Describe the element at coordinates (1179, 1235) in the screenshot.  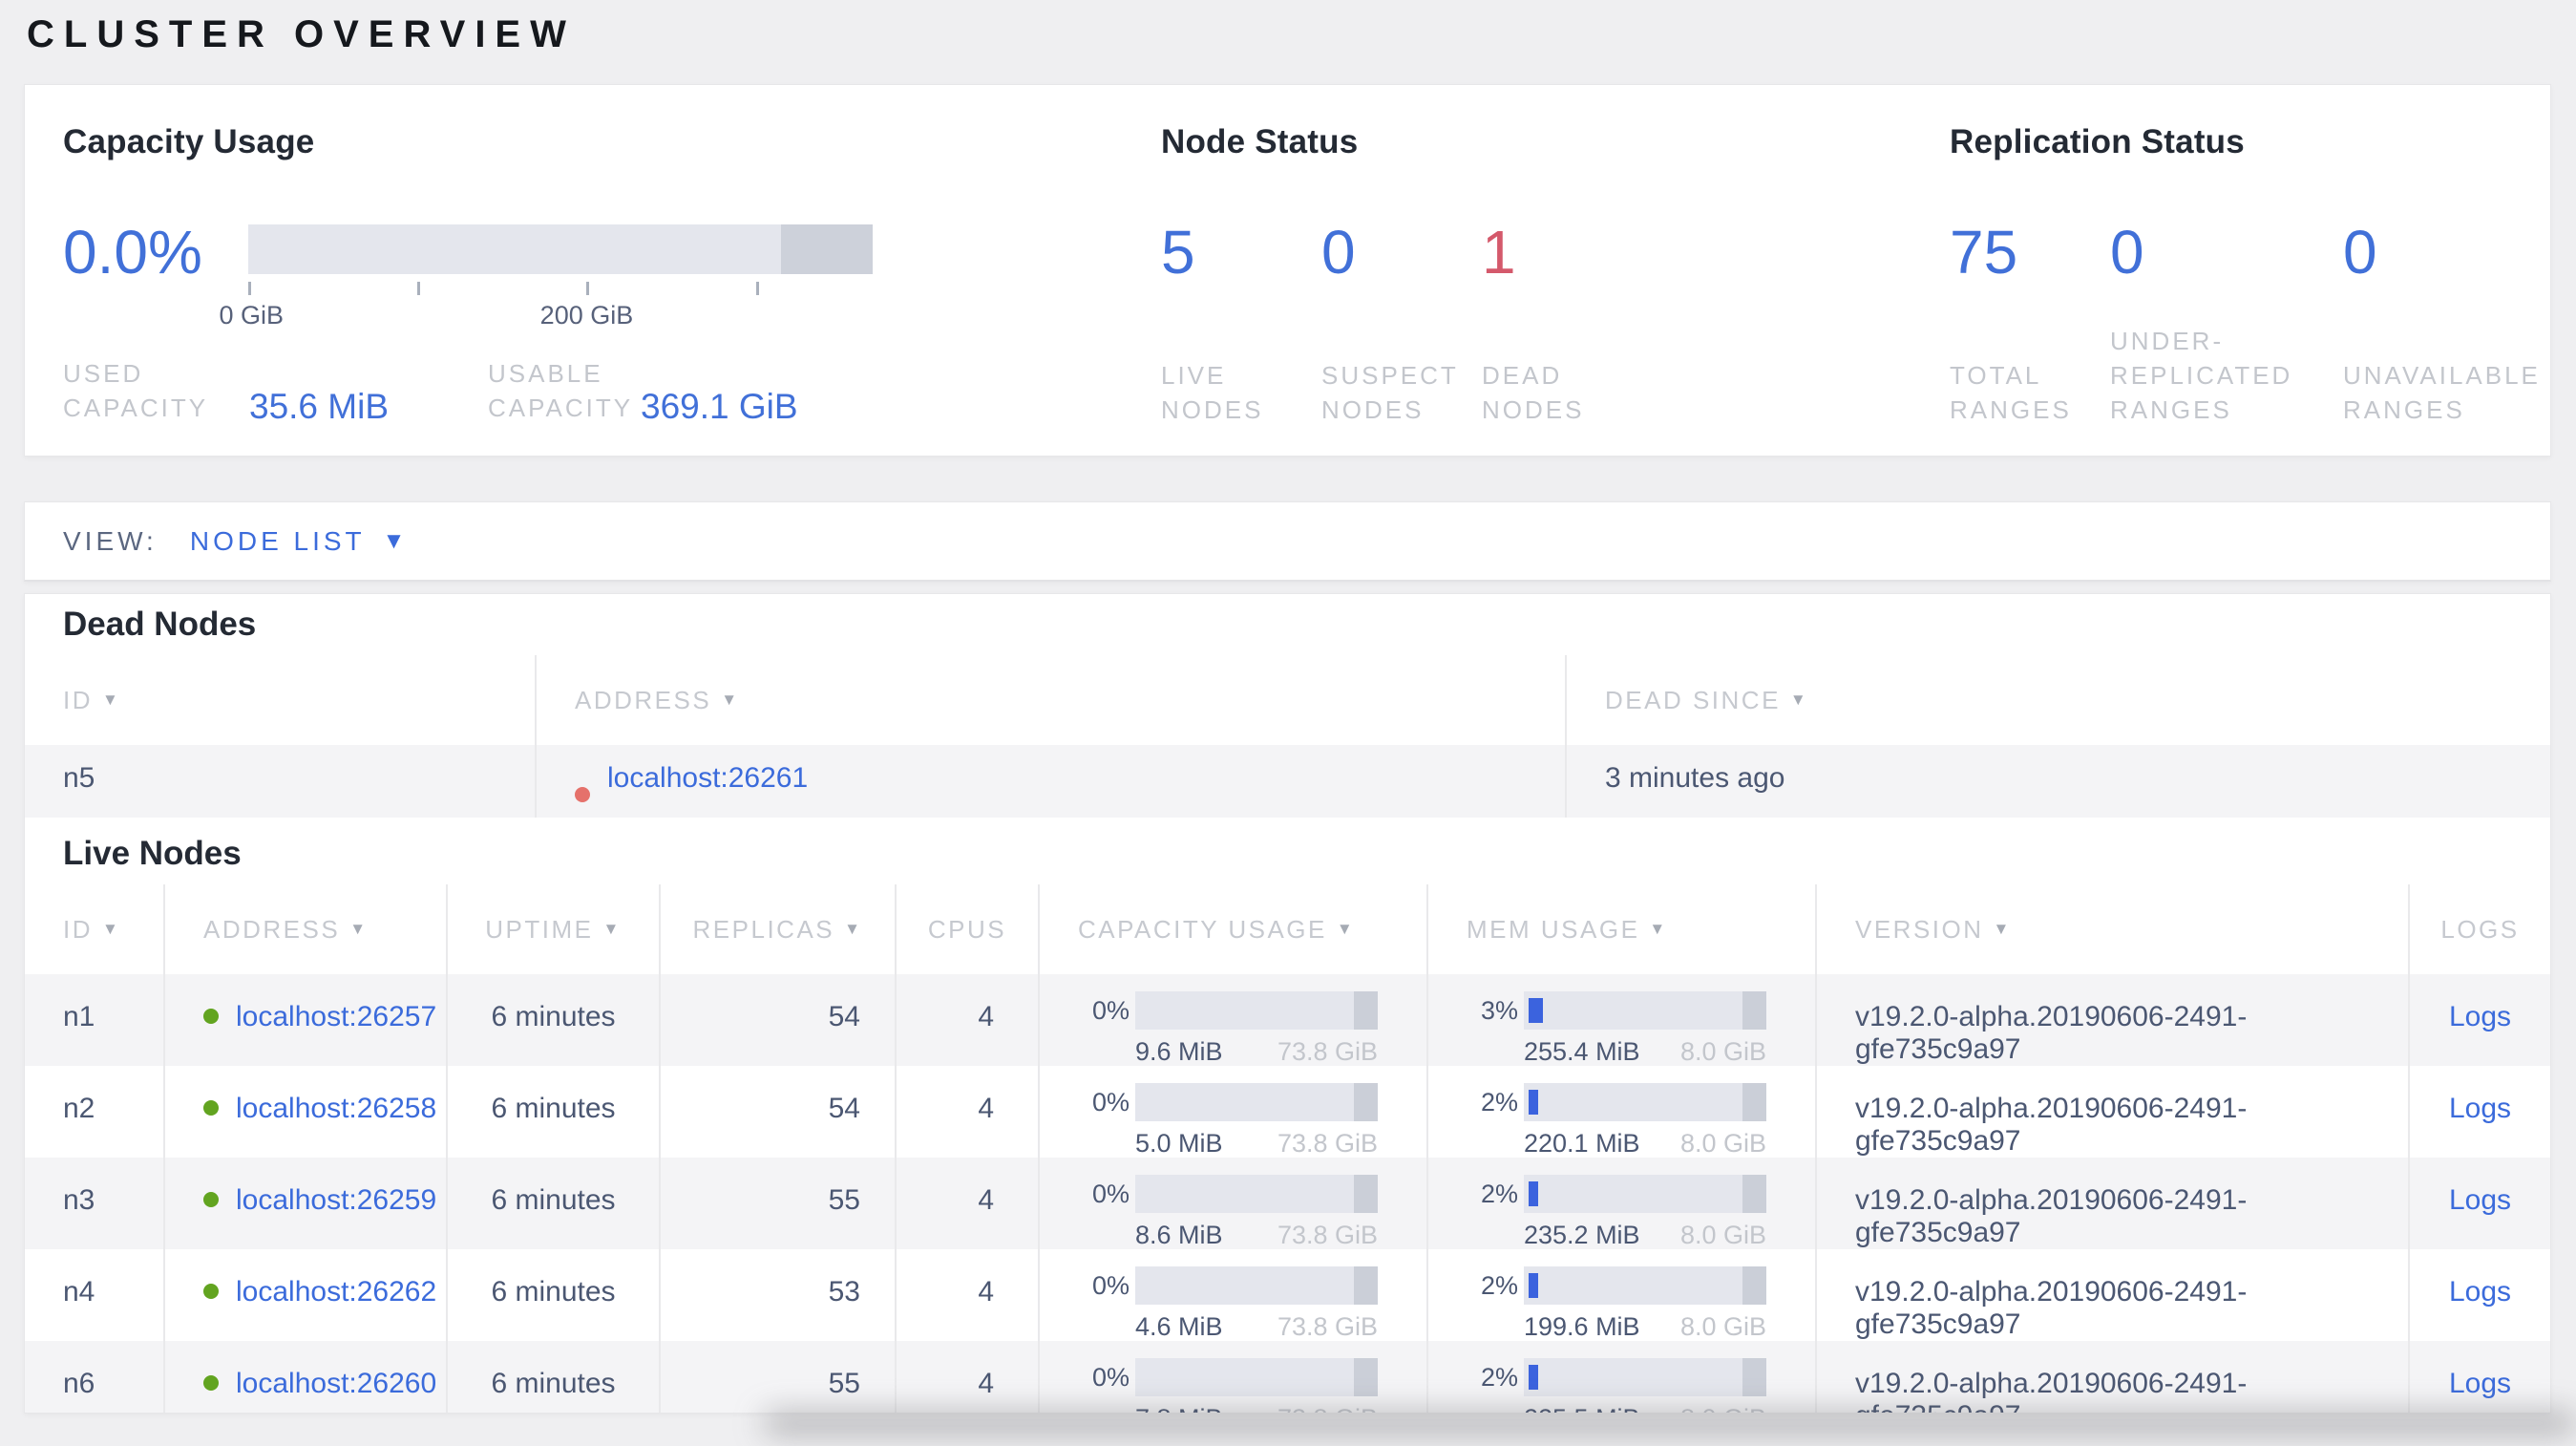
I see `capacity-used: 8.6 MiB` at that location.